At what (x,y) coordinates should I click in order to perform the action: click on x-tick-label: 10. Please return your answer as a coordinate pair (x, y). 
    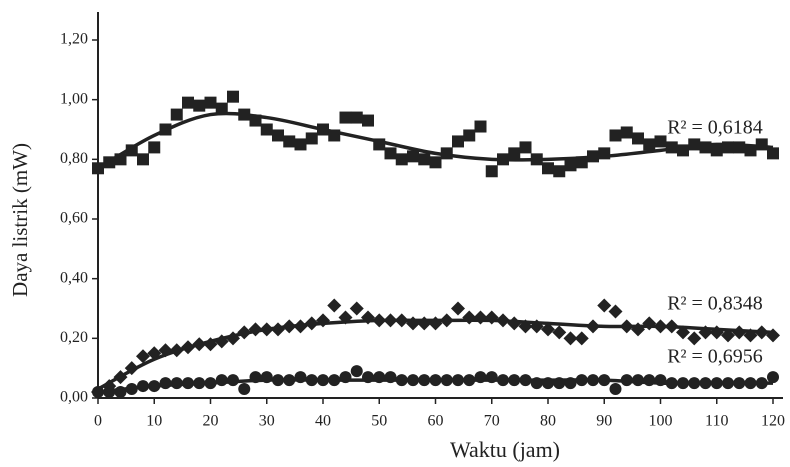
    Looking at the image, I should click on (154, 421).